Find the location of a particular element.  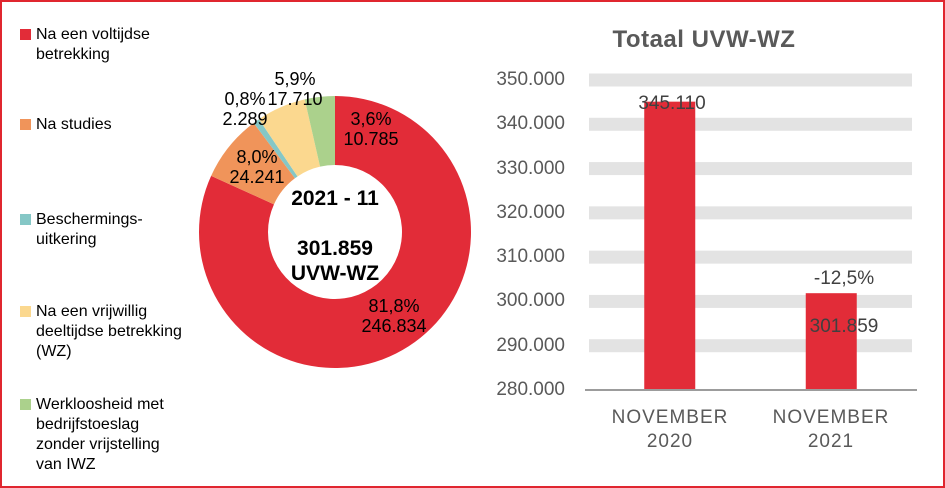

legend-item-na-studies: Na studies is located at coordinates (66, 125).